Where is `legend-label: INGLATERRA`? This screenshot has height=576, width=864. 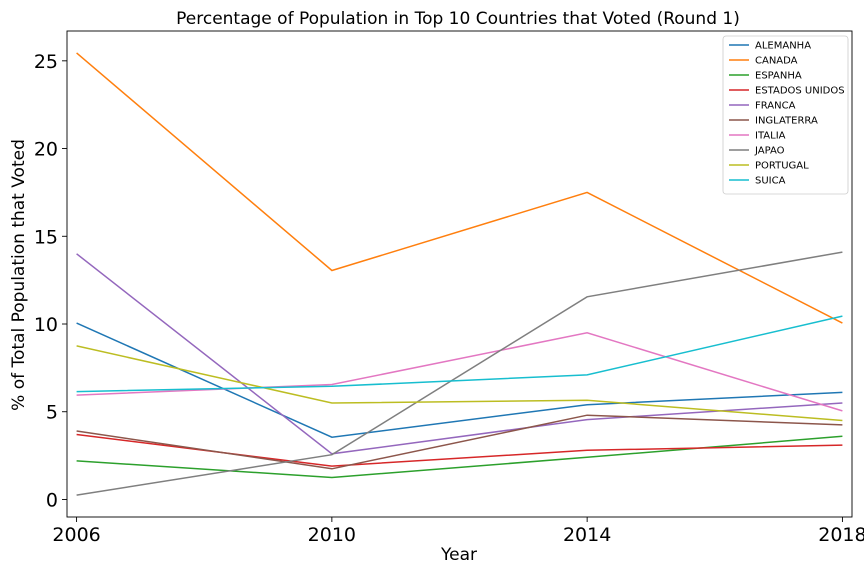 legend-label: INGLATERRA is located at coordinates (786, 121).